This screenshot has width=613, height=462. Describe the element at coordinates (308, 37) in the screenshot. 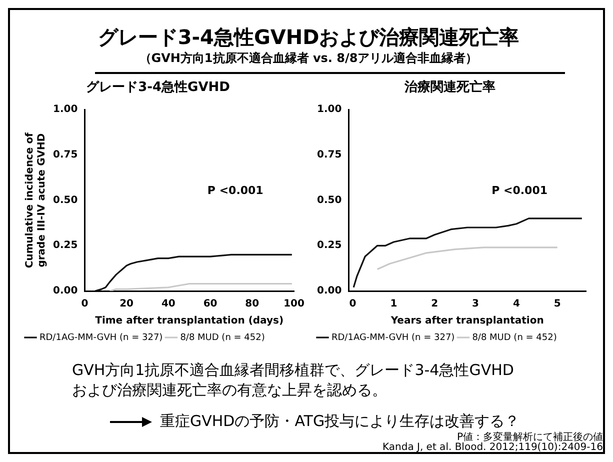

I see `text: グレード3-4急性GVHDおよび治療関連死亡率` at that location.